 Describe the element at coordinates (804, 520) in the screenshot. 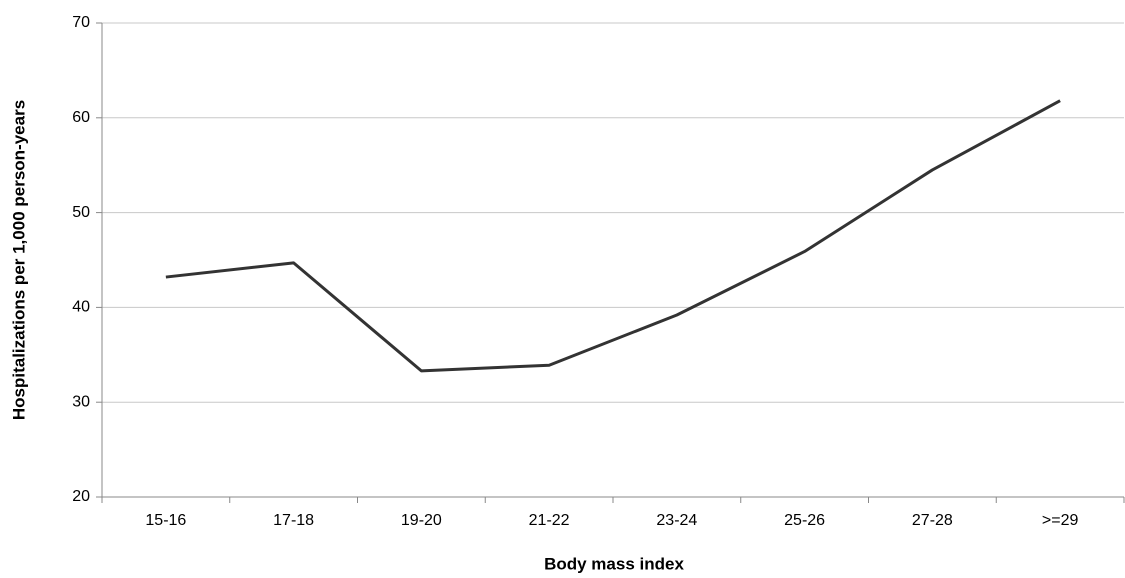

I see `x-tick-label: 25-26` at that location.